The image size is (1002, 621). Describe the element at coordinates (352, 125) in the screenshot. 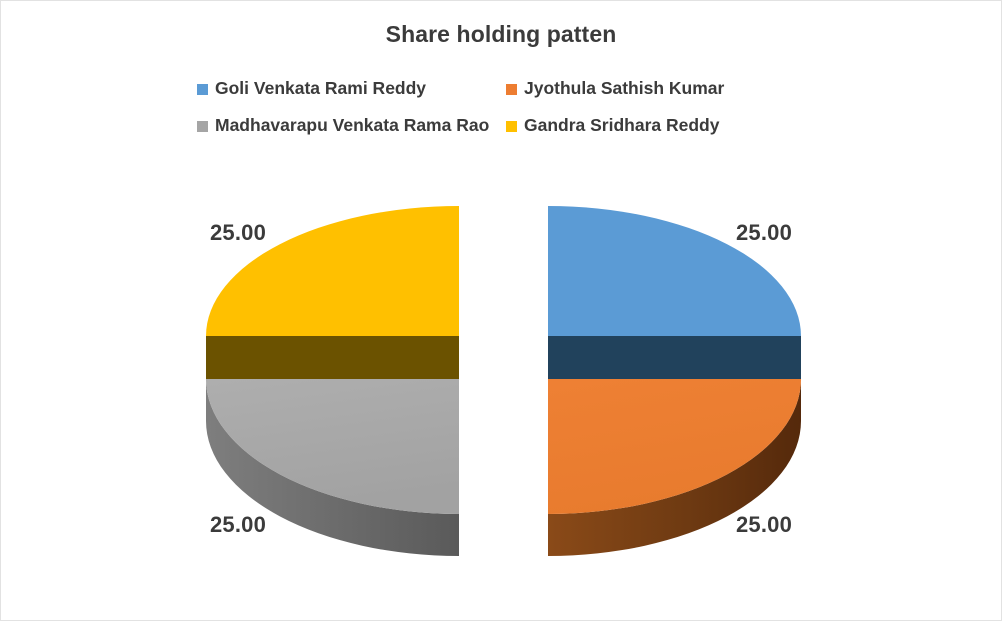

I see `legend-item-label: Madhavarapu Venkata Rama Rao` at that location.